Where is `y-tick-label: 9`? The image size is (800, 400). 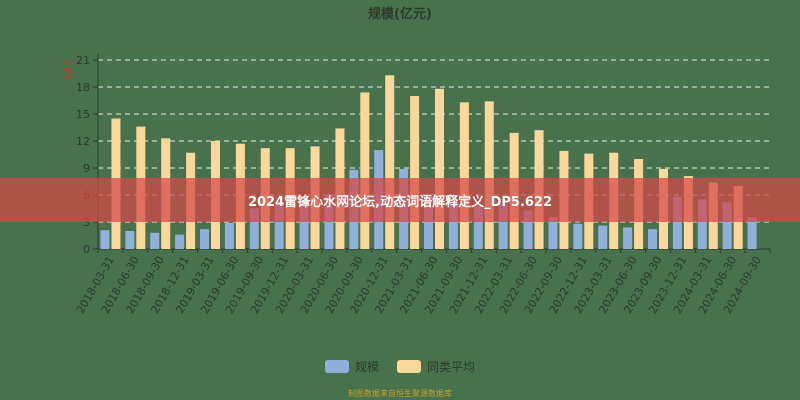
y-tick-label: 9 is located at coordinates (86, 168).